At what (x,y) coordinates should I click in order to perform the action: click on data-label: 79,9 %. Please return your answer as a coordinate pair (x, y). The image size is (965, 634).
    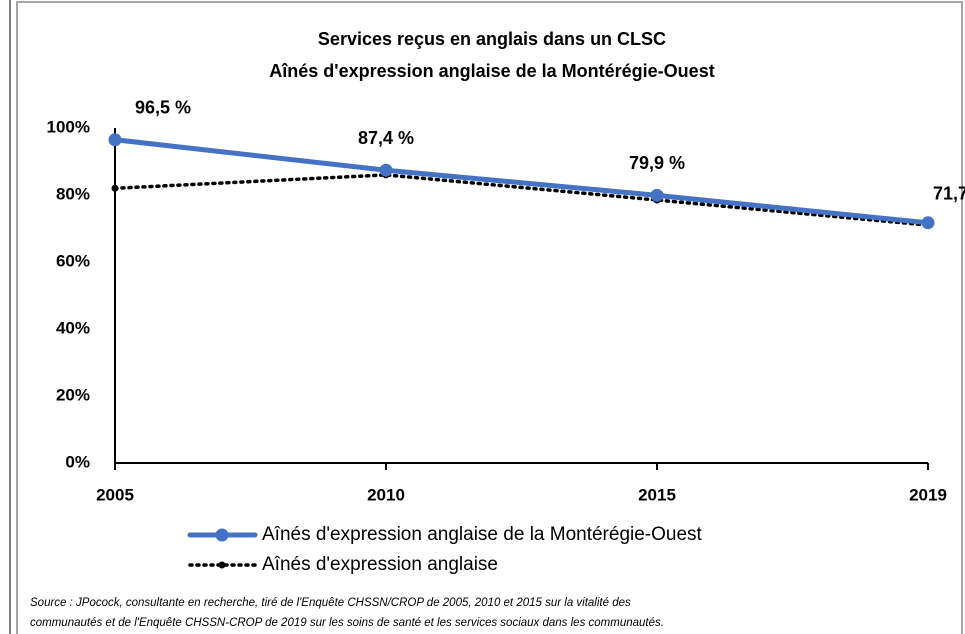
    Looking at the image, I should click on (657, 163).